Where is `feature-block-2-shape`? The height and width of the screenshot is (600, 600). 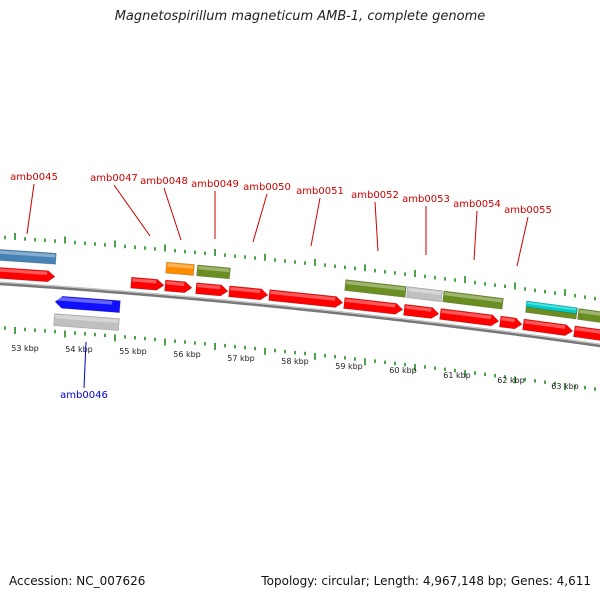
feature-block-2-shape is located at coordinates (180, 268).